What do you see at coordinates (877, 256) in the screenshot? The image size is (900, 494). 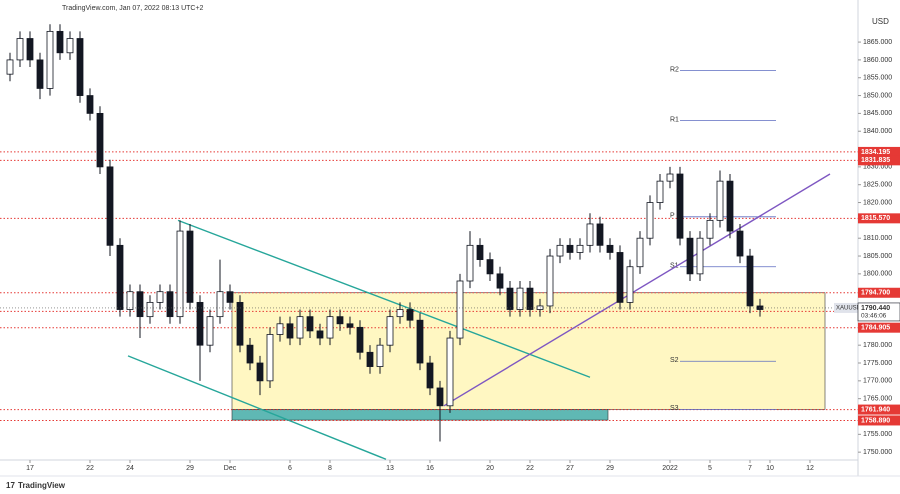 I see `y-tick-label: 1805.000` at bounding box center [877, 256].